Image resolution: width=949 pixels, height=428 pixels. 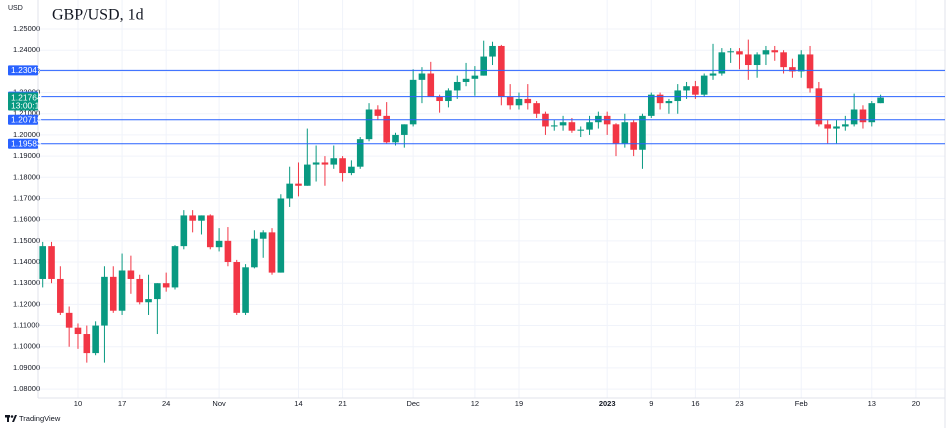 I want to click on y-tick-label: 1.08000, so click(x=26, y=388).